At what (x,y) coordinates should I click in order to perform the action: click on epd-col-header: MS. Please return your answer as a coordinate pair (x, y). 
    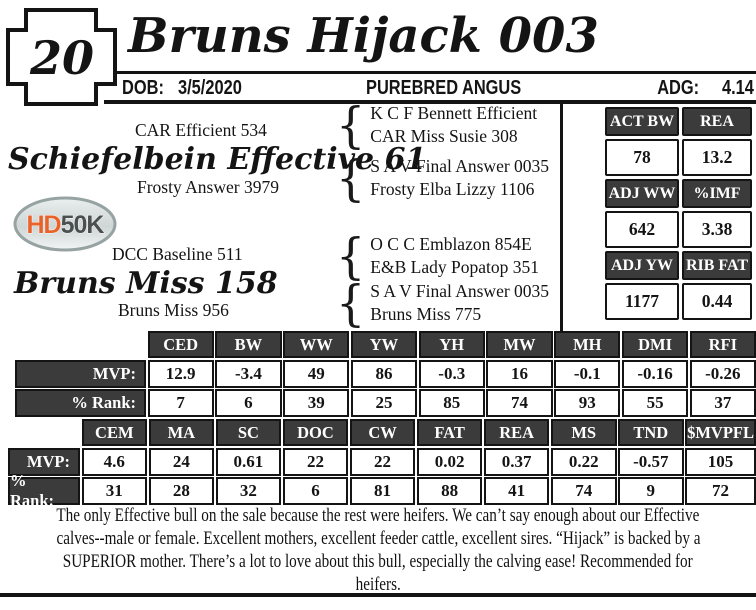
    Looking at the image, I should click on (583, 432).